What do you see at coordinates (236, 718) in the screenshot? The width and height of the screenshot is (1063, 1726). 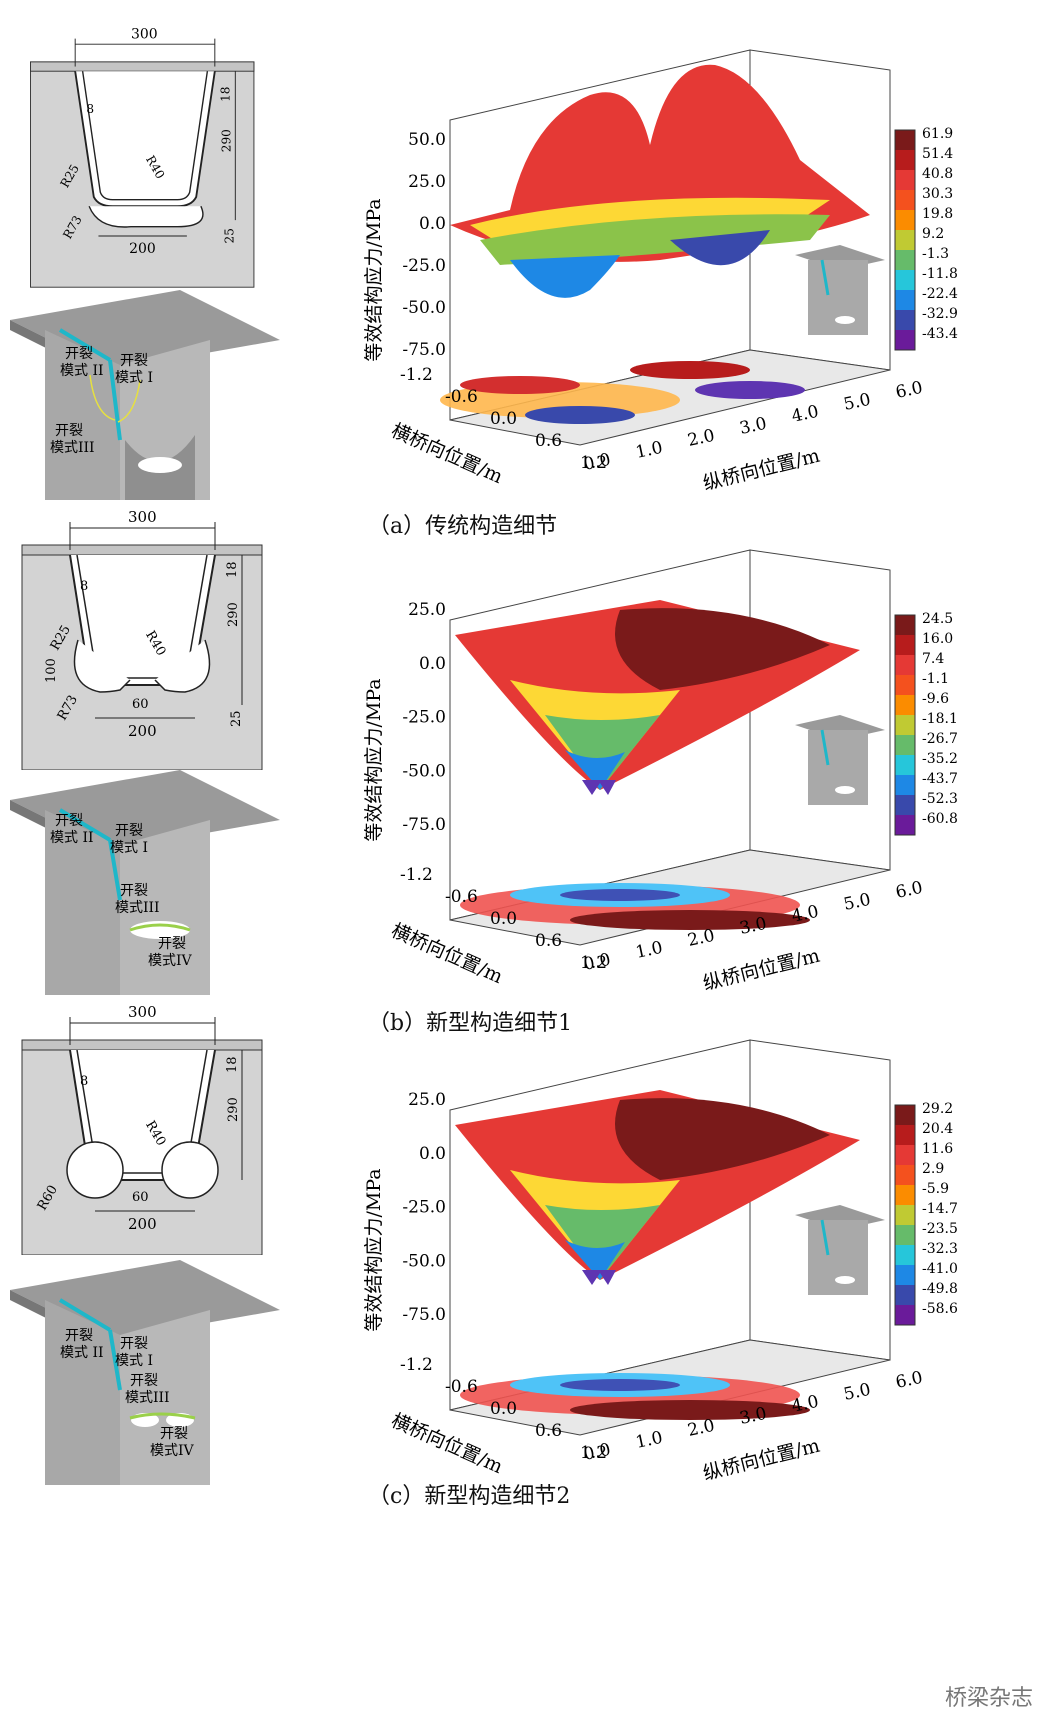 I see `dim-bottom-gap: 25` at bounding box center [236, 718].